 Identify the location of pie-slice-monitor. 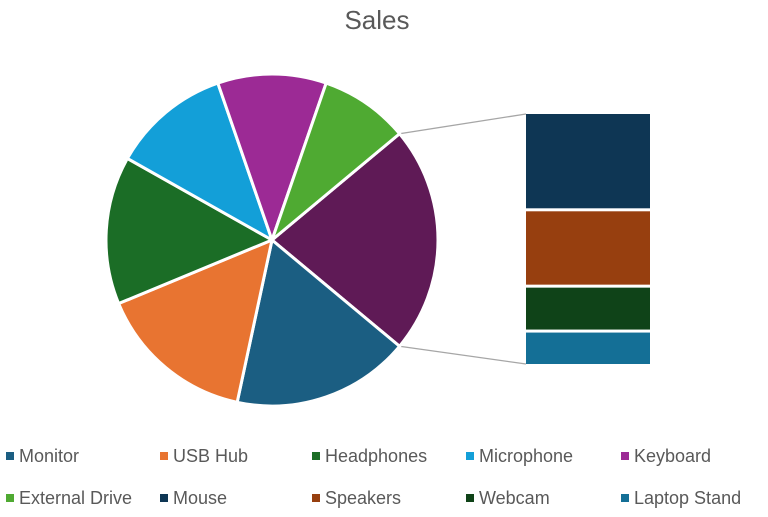
(318, 323).